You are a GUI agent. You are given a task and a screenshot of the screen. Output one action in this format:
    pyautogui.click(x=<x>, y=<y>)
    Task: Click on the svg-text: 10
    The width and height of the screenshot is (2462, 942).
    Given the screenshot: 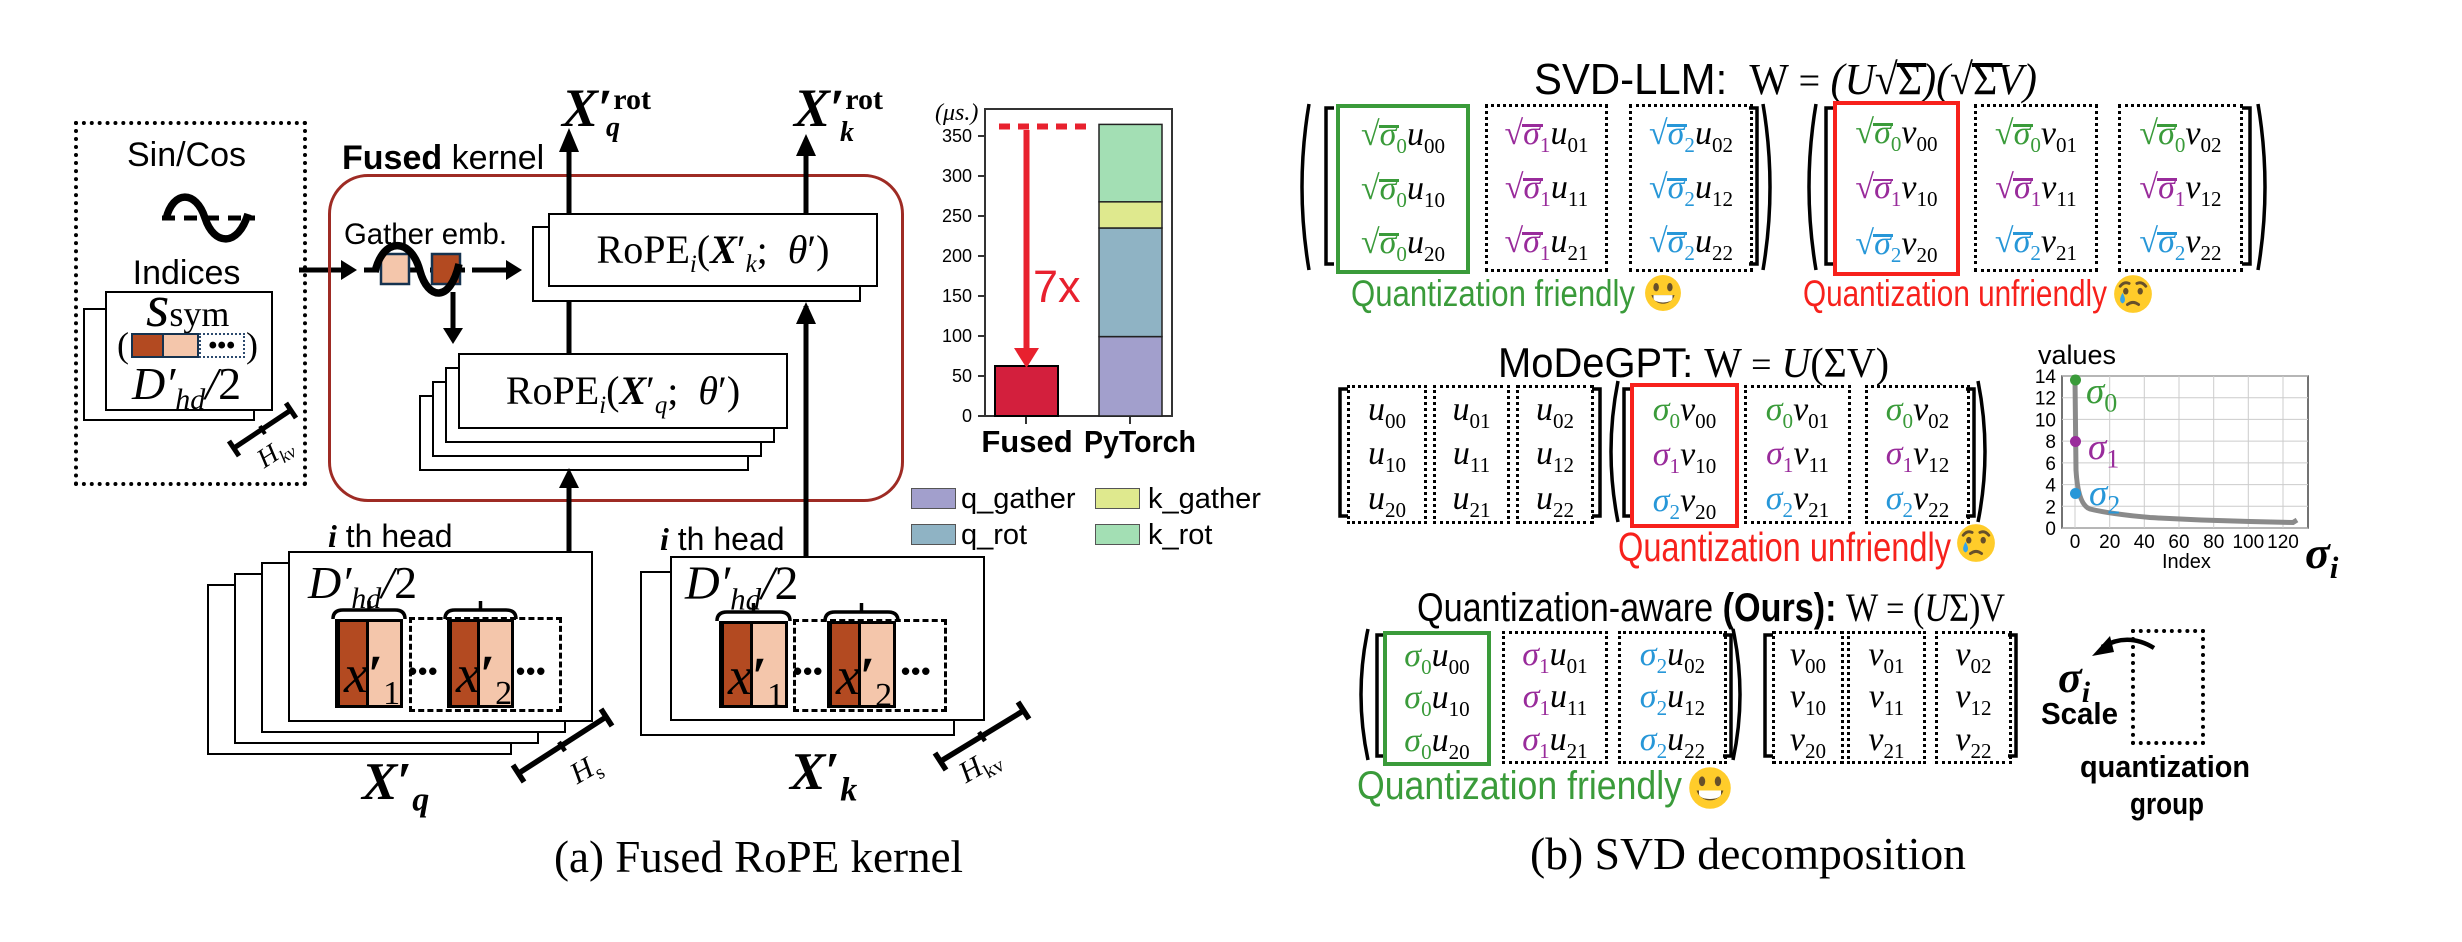 What is the action you would take?
    pyautogui.click(x=2045, y=420)
    